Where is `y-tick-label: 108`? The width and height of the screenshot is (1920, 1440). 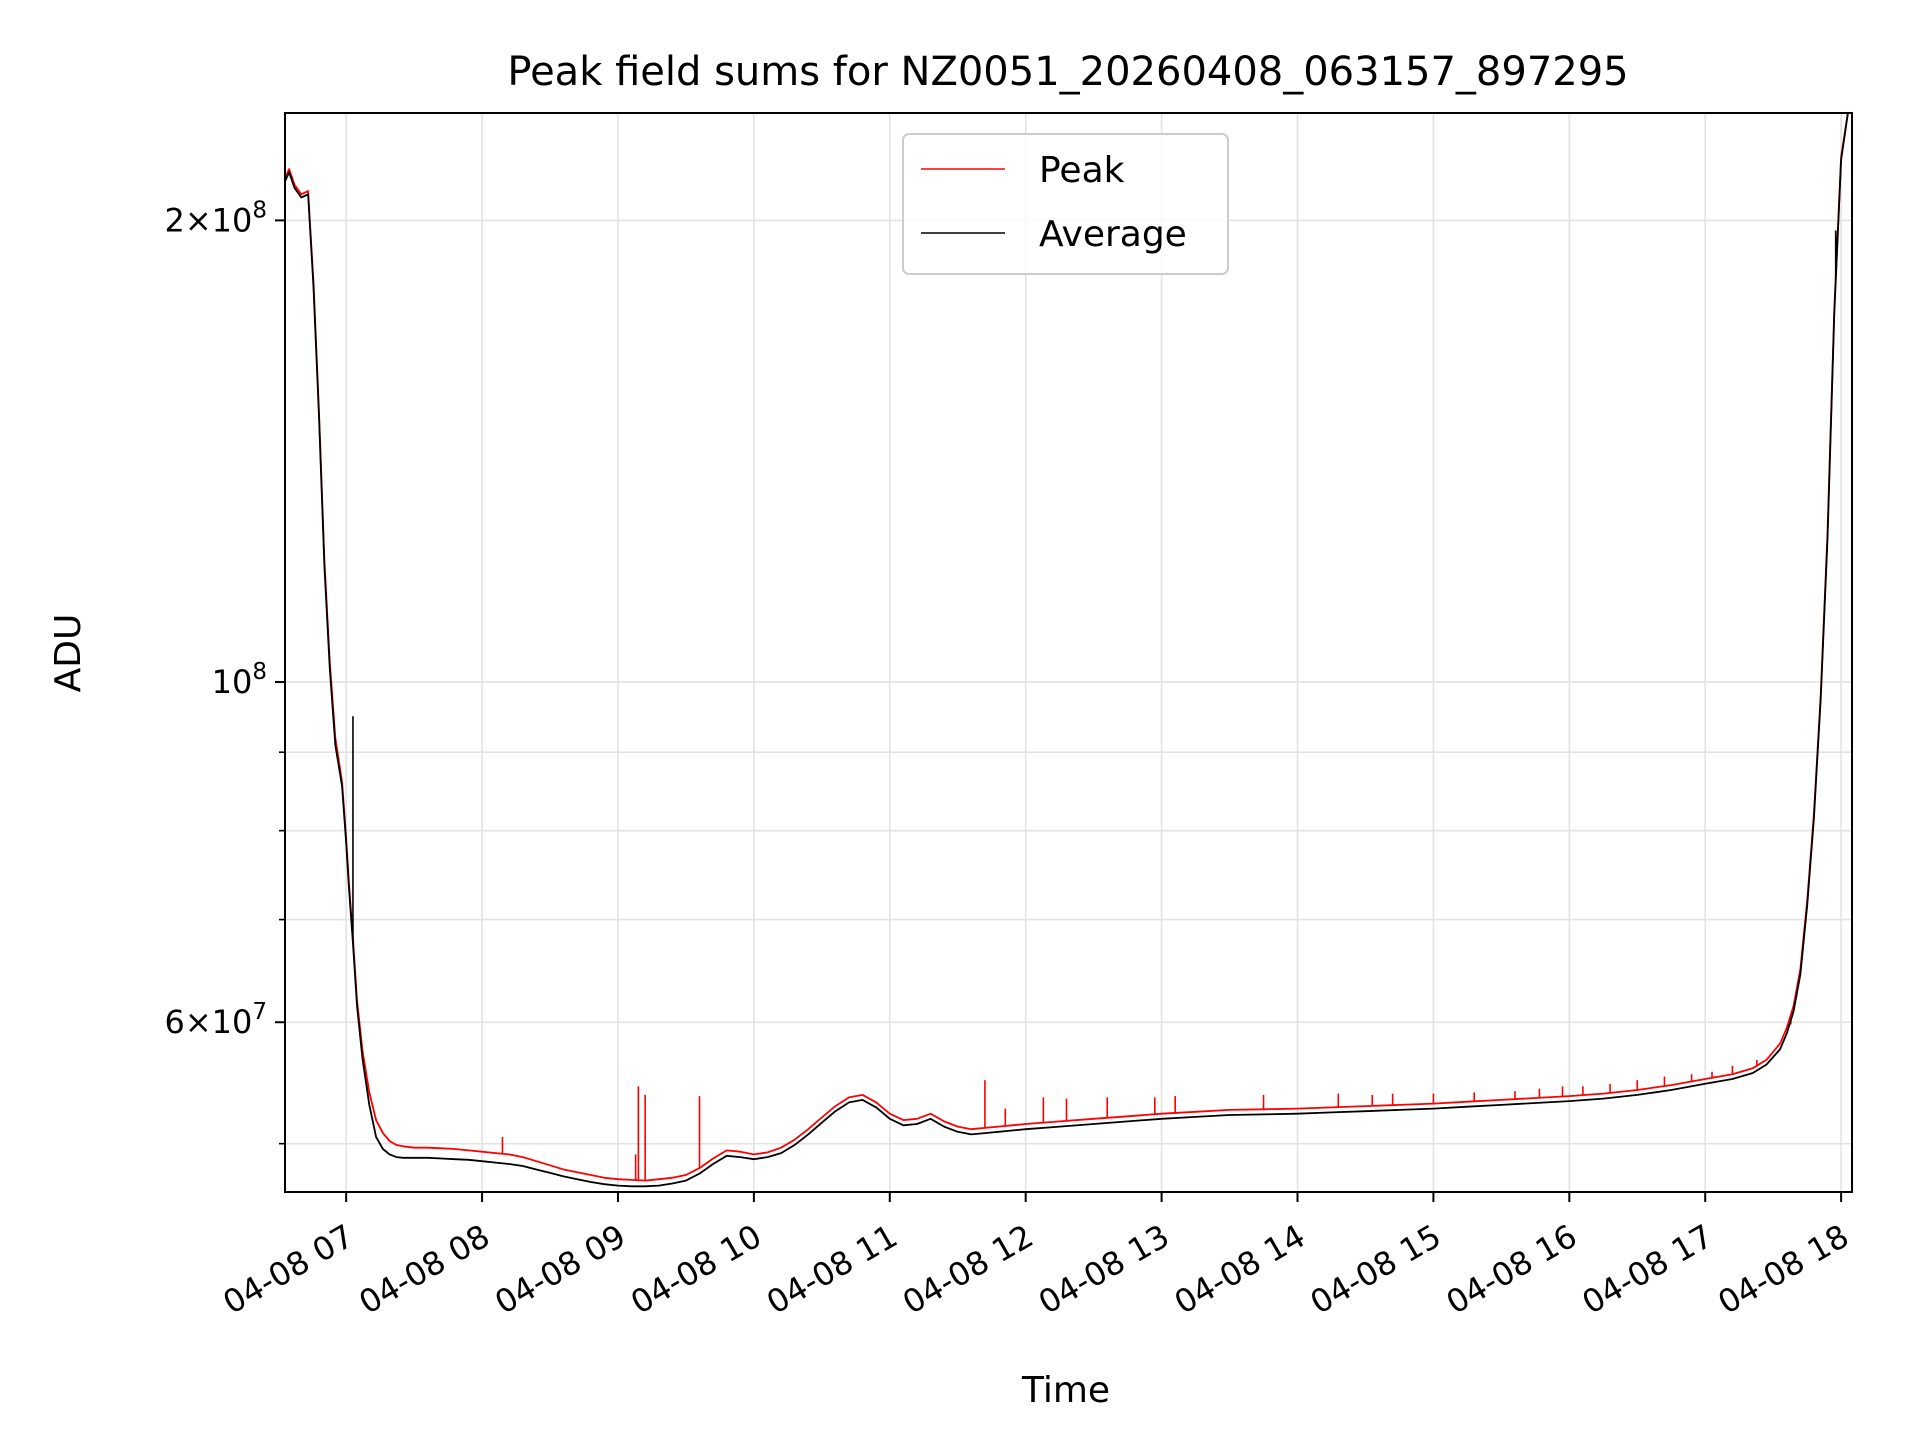 y-tick-label: 108 is located at coordinates (239, 680).